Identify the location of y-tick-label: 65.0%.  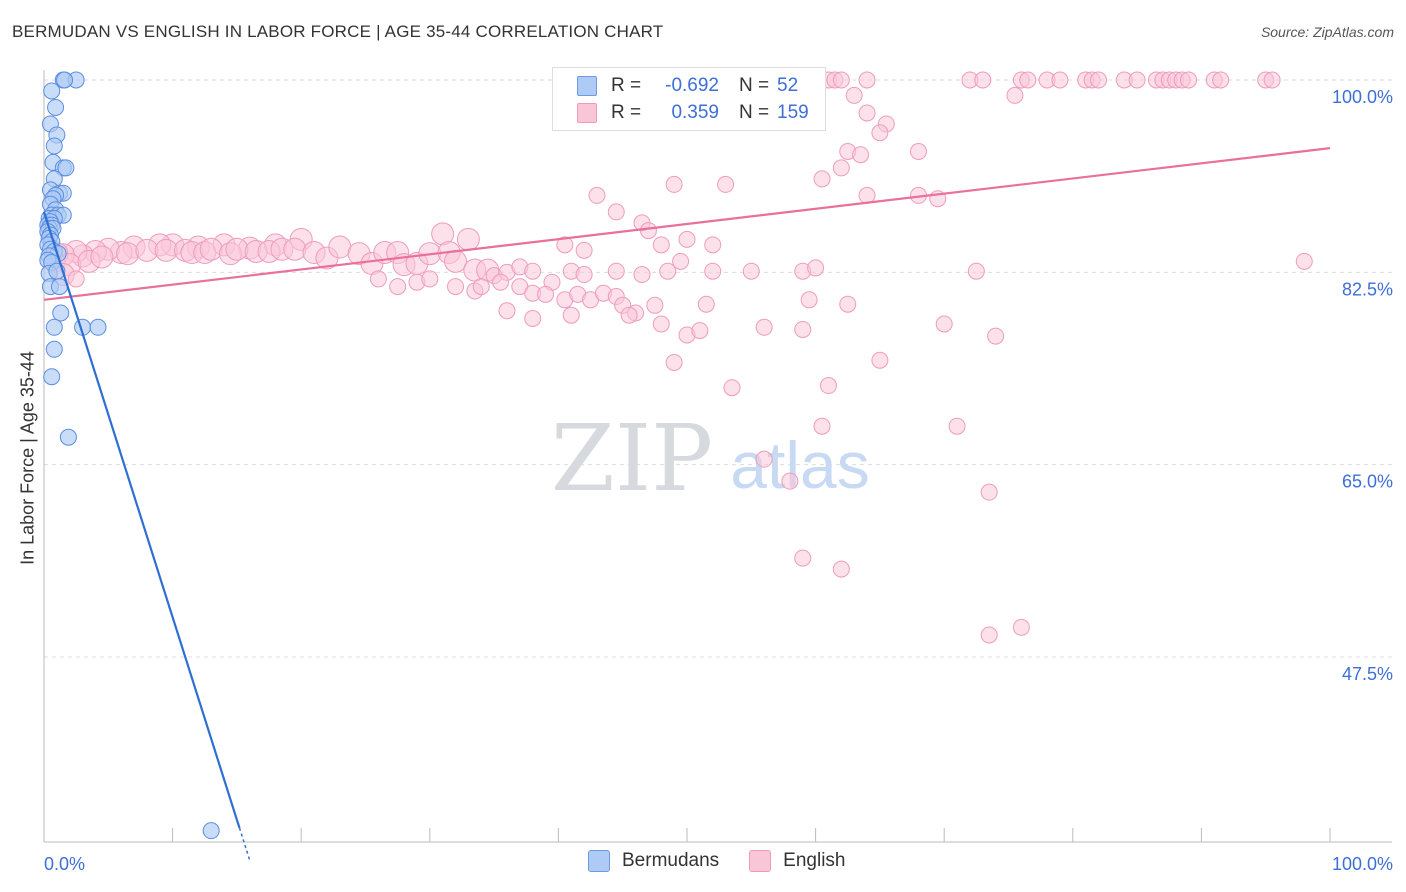
(1367, 482).